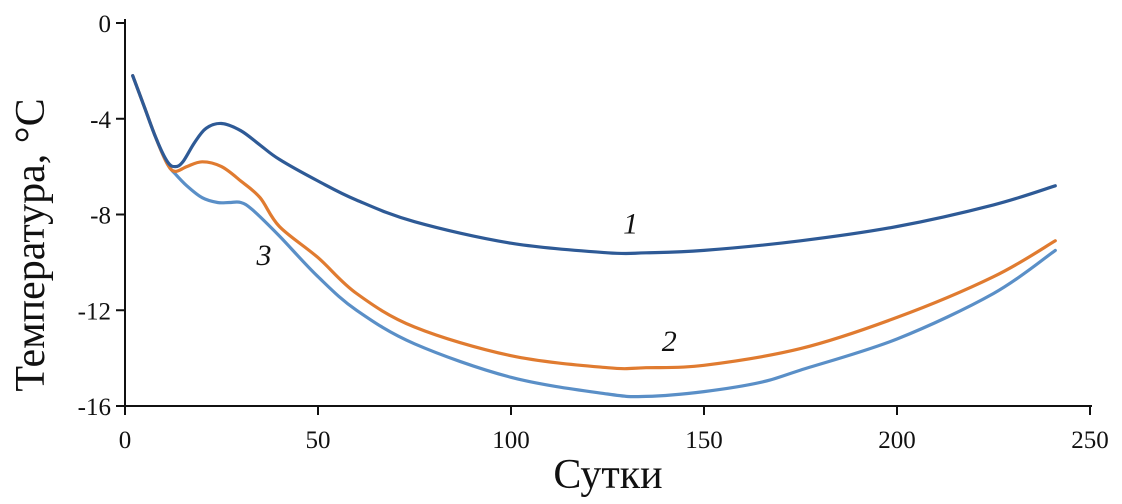 The height and width of the screenshot is (504, 1122). What do you see at coordinates (263, 255) in the screenshot?
I see `series-label-3: 3` at bounding box center [263, 255].